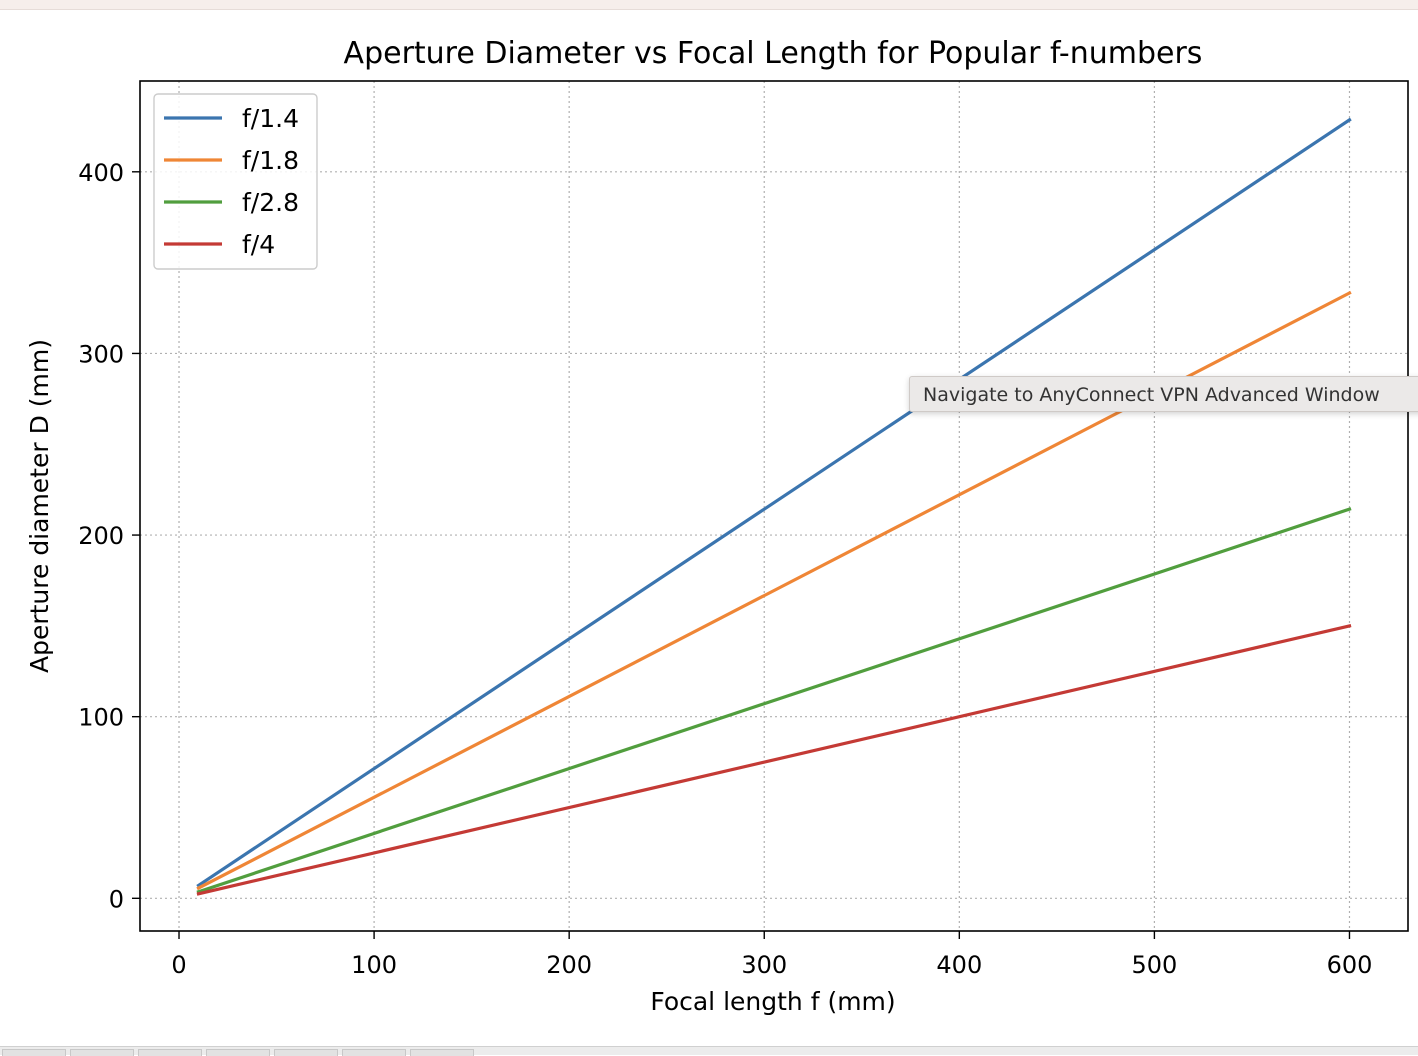  Describe the element at coordinates (374, 965) in the screenshot. I see `x-tick-label: 100` at that location.